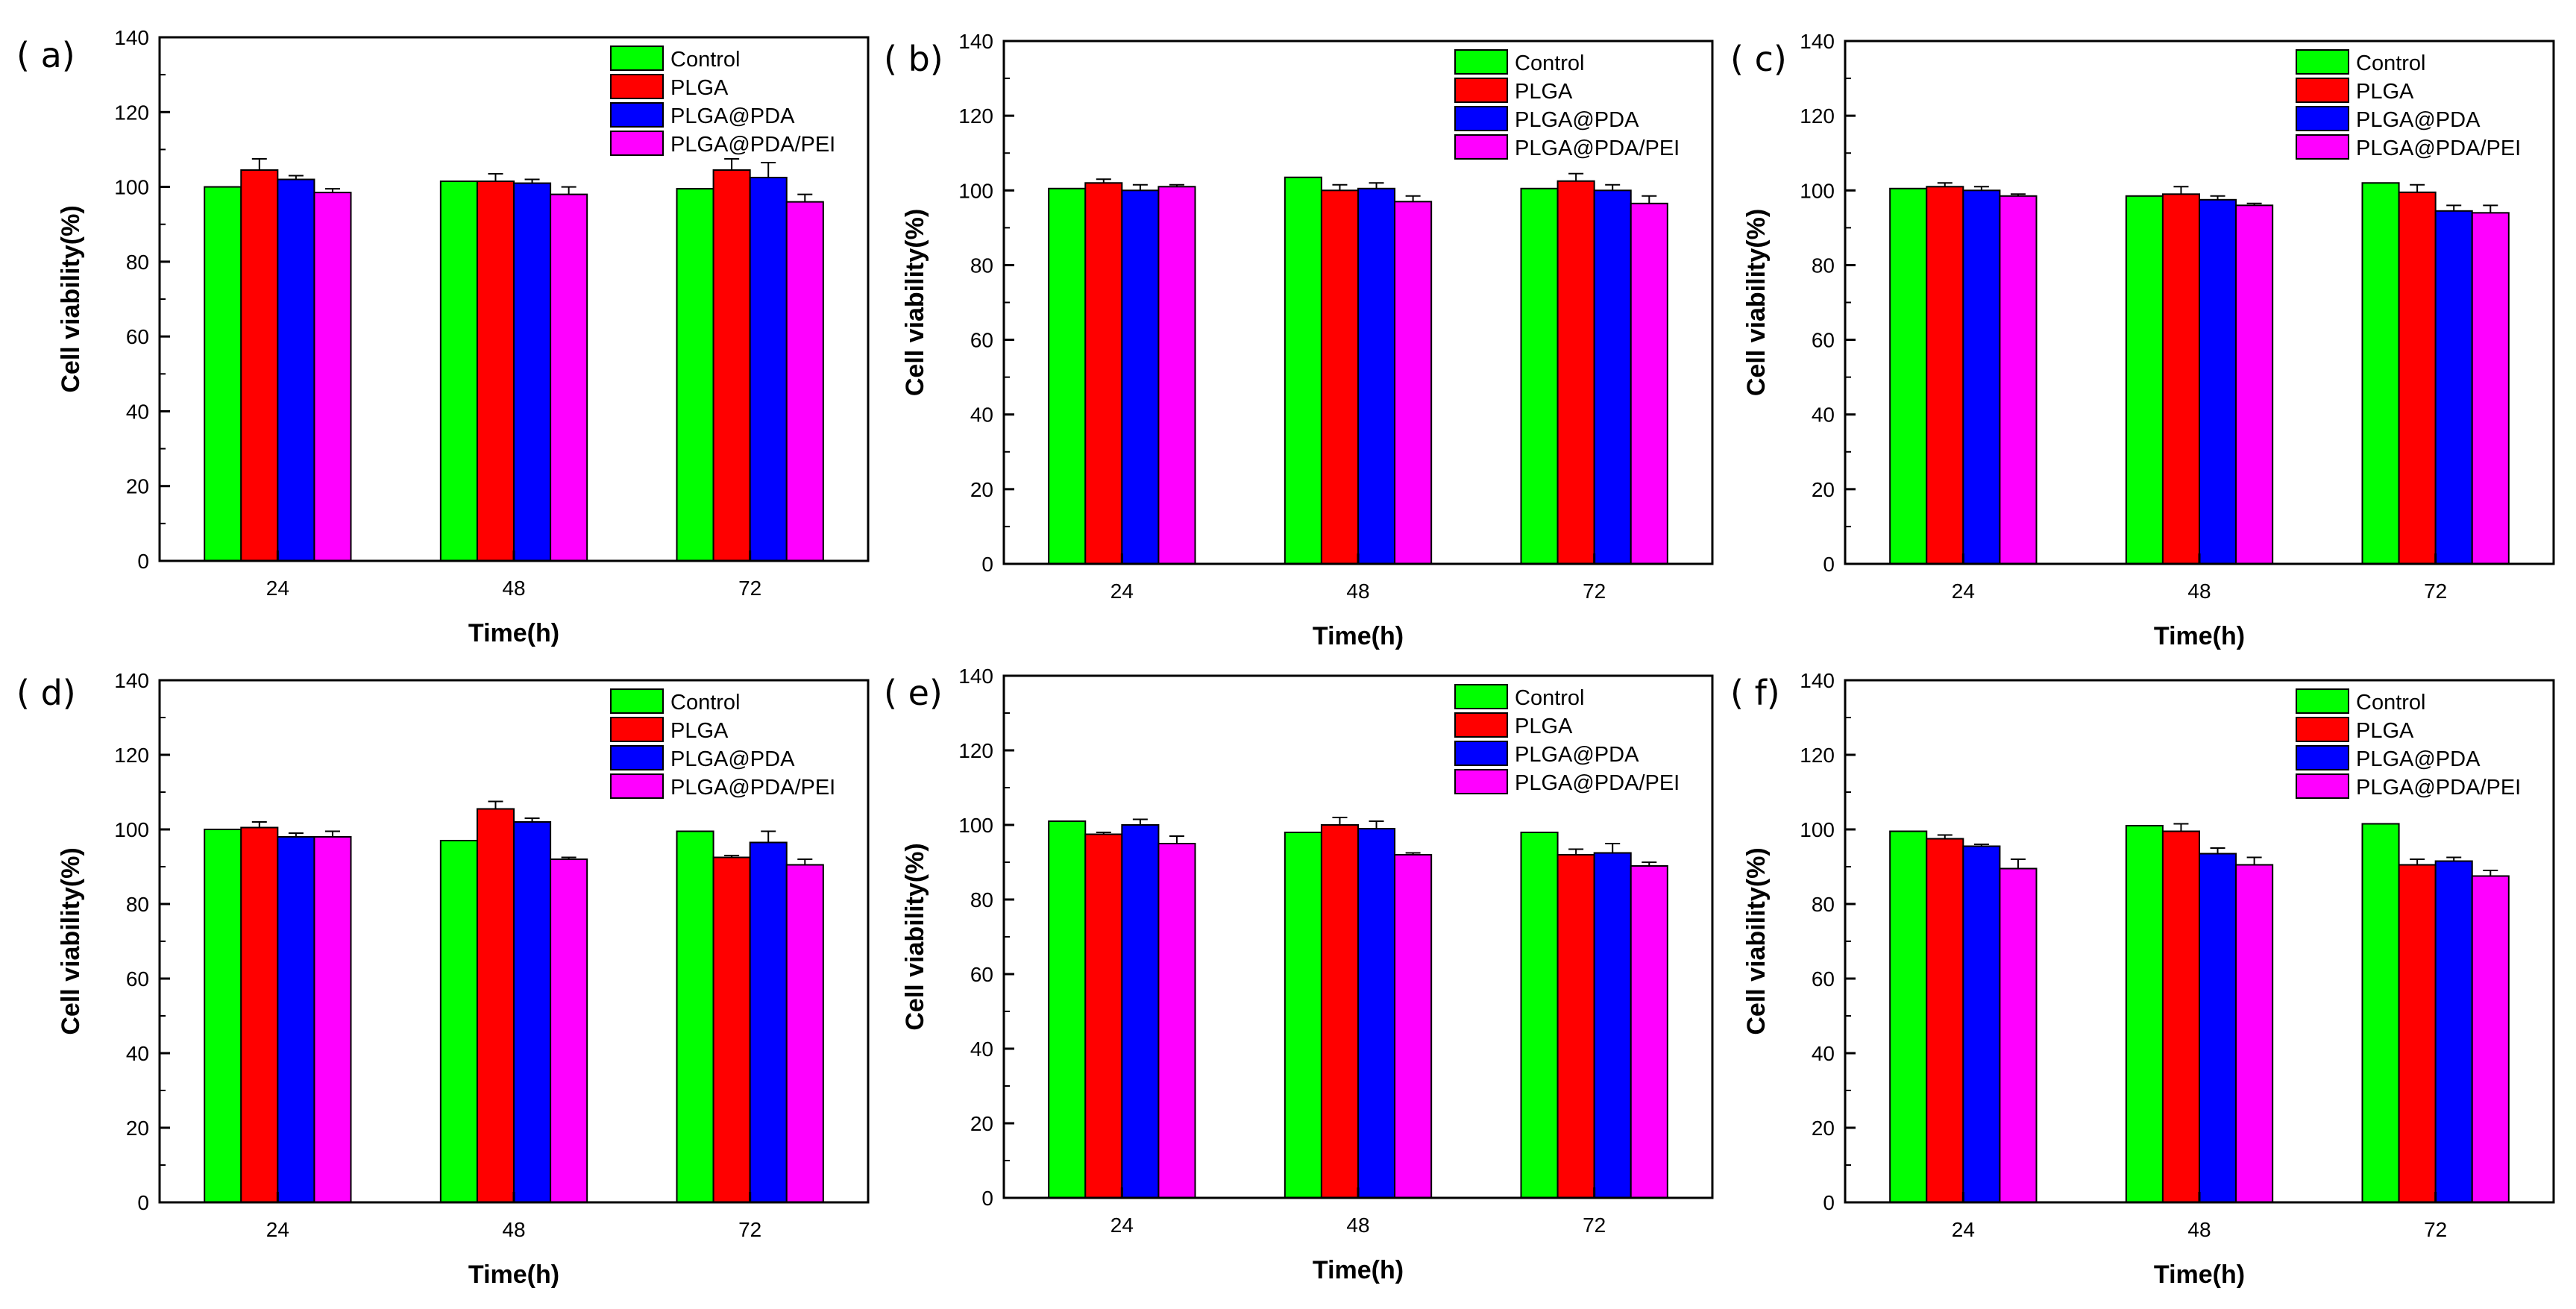 This screenshot has height=1309, width=2576. Describe the element at coordinates (131, 37) in the screenshot. I see `y-tick-label: 140` at that location.